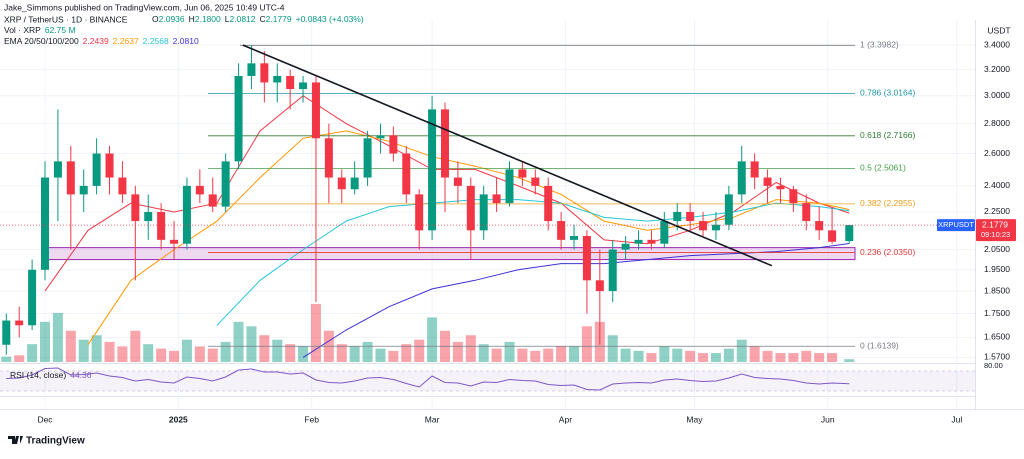 Image resolution: width=1024 pixels, height=459 pixels. What do you see at coordinates (887, 135) in the screenshot?
I see `fib-label: 0.618 (2.7166)` at bounding box center [887, 135].